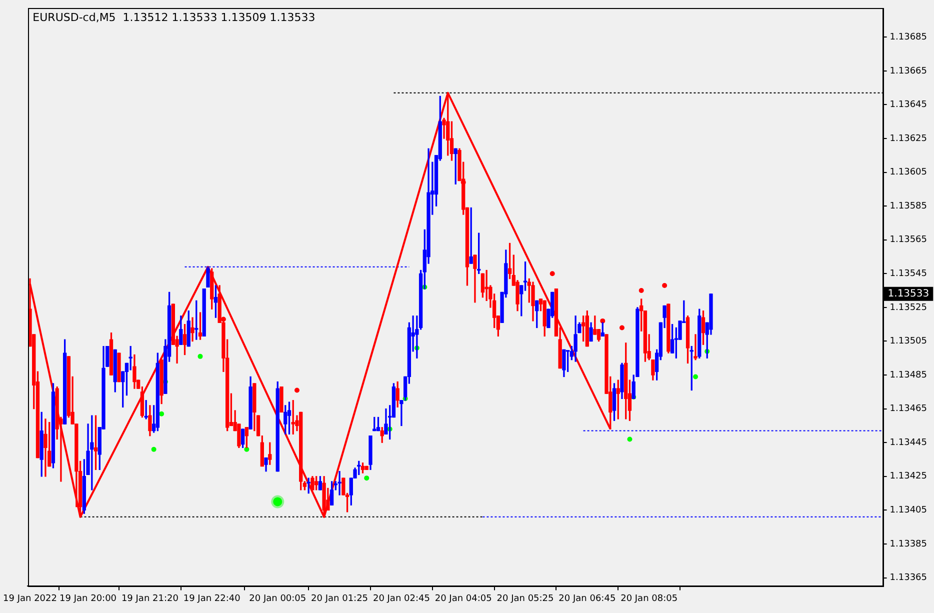 The width and height of the screenshot is (934, 613). I want to click on x-tick-label: 20 Jan 02:45, so click(401, 599).